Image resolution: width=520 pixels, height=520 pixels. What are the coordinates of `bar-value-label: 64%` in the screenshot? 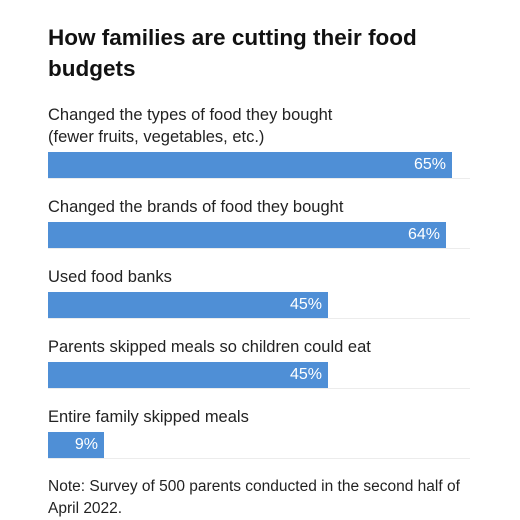 It's located at (423, 234).